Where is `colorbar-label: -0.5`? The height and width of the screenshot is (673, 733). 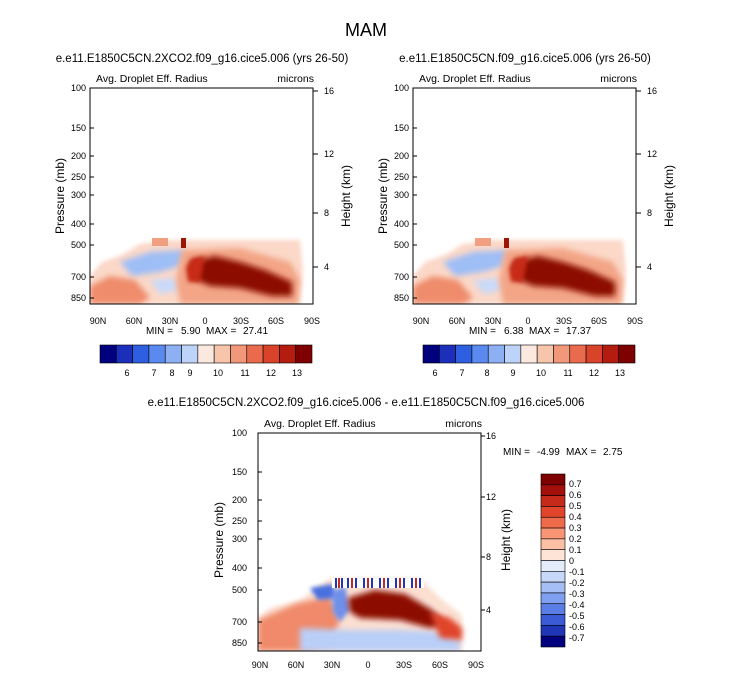
colorbar-label: -0.5 is located at coordinates (577, 616).